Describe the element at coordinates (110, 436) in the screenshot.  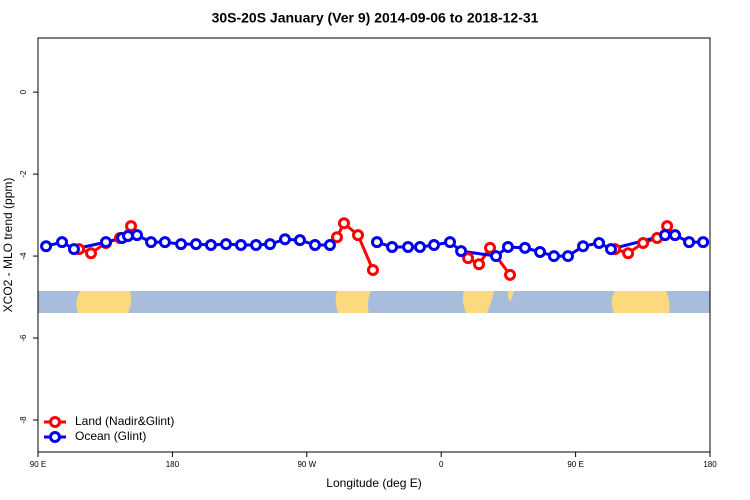
I see `legend-label: Ocean (Glint)` at that location.